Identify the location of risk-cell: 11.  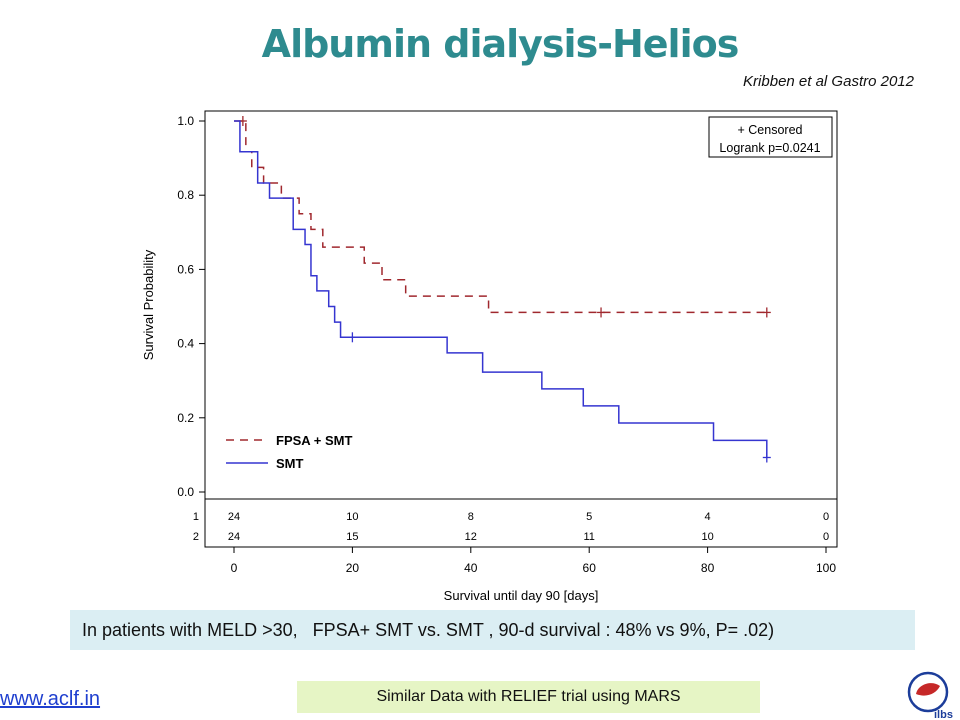
(588, 537).